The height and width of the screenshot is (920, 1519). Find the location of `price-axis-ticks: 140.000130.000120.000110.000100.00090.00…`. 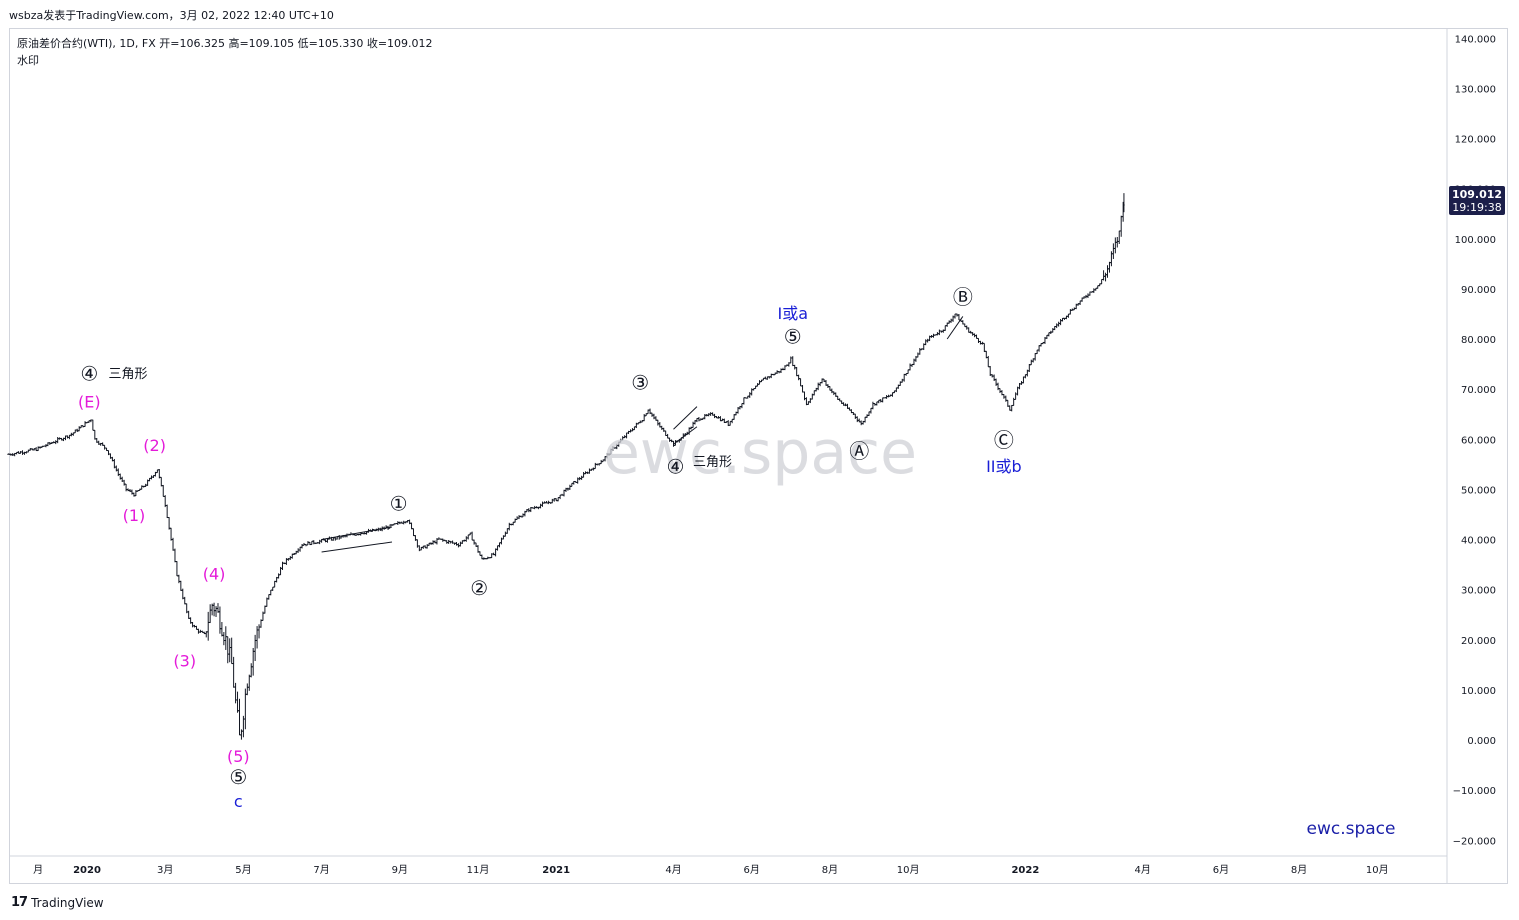

price-axis-ticks: 140.000130.000120.000110.000100.00090.00… is located at coordinates (1474, 440).